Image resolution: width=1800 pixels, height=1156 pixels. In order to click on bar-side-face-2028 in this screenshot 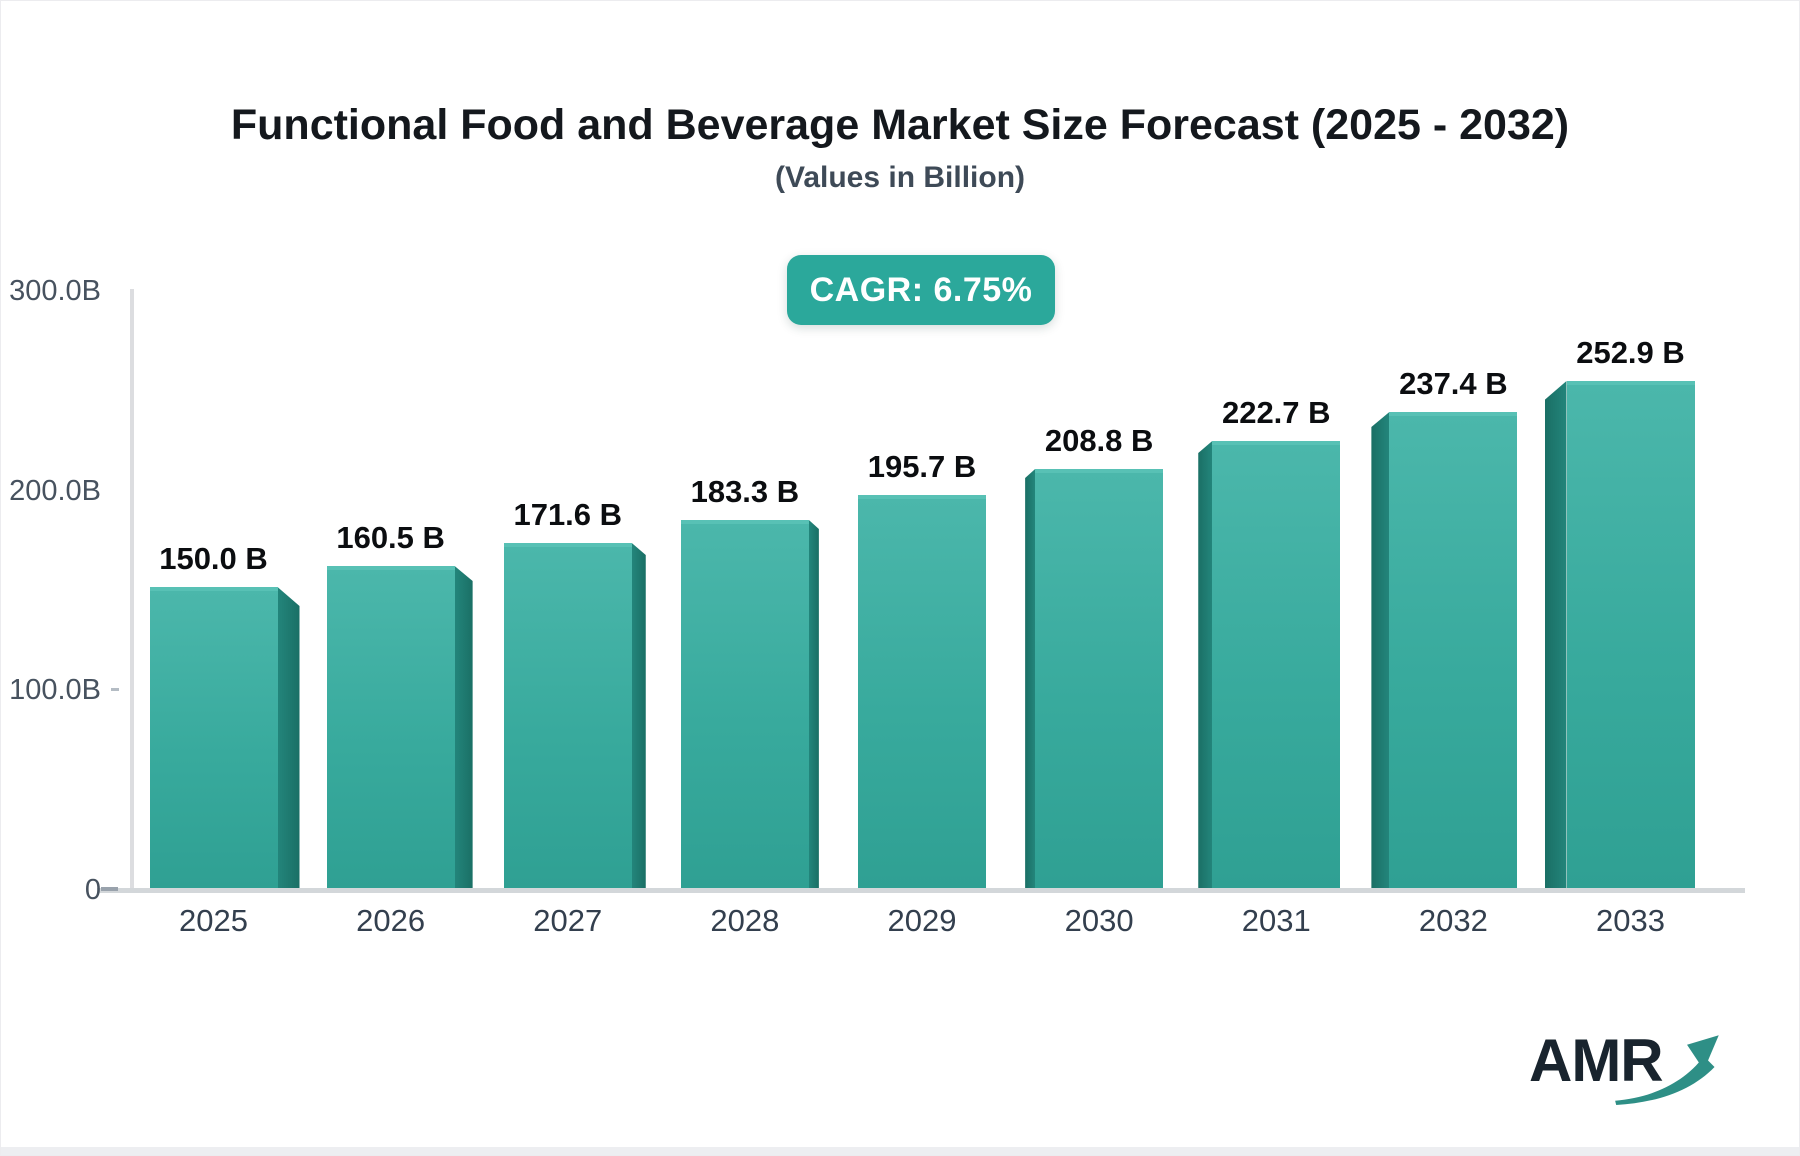, I will do `click(813, 704)`.